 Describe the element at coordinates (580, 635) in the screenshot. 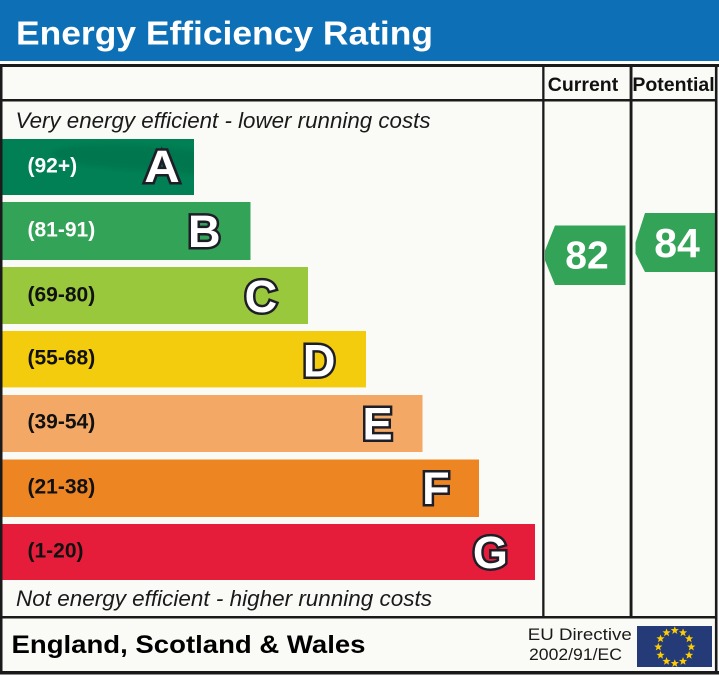

I see `svg-text: EU Directive` at that location.